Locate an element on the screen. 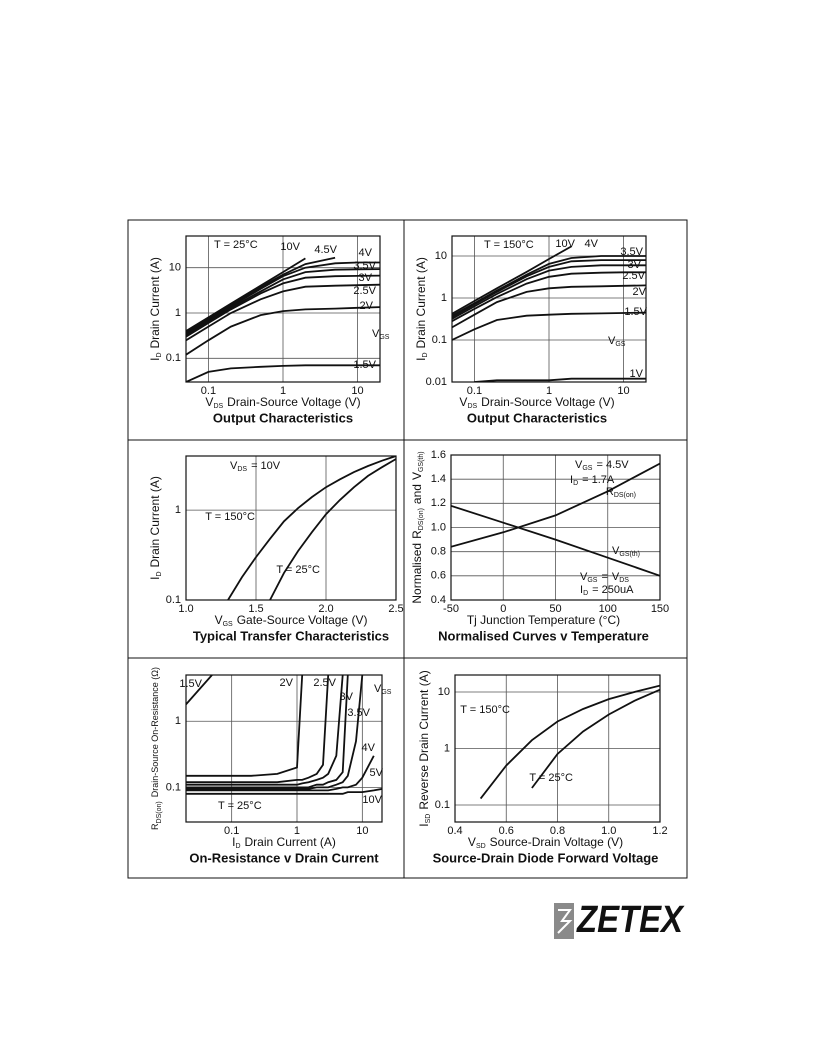 Image resolution: width=816 pixels, height=1056 pixels. subscript: SD is located at coordinates (428, 819).